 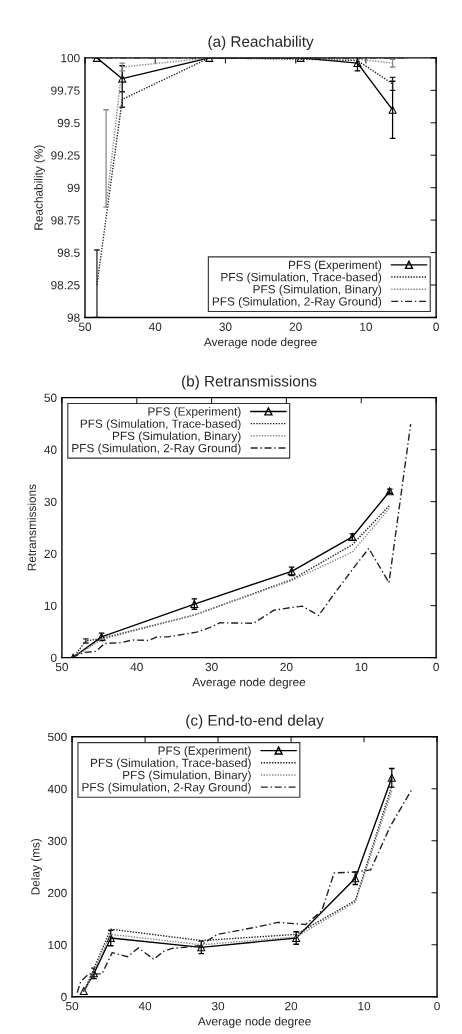 What do you see at coordinates (255, 721) in the screenshot?
I see `chart-title: (c) End-to-end delay` at bounding box center [255, 721].